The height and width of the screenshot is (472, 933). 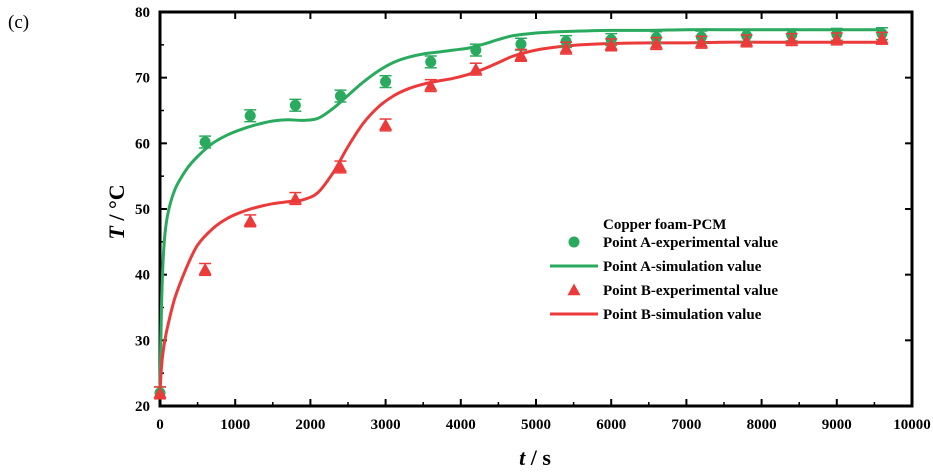 I want to click on x-tick-label: 8000, so click(x=762, y=425).